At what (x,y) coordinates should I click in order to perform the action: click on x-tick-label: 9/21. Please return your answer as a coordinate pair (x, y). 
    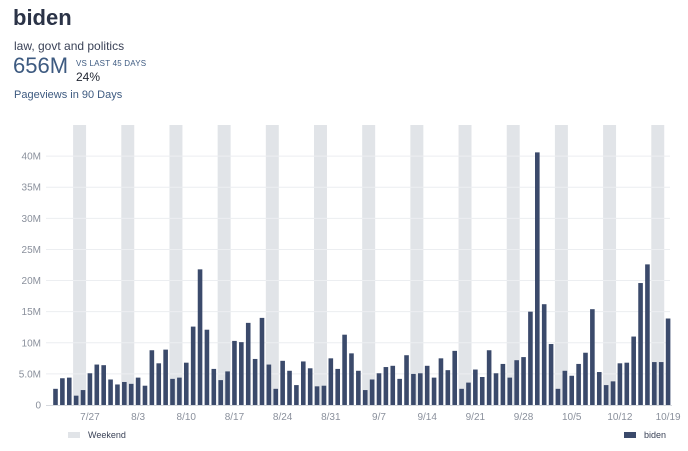
    Looking at the image, I should click on (476, 417).